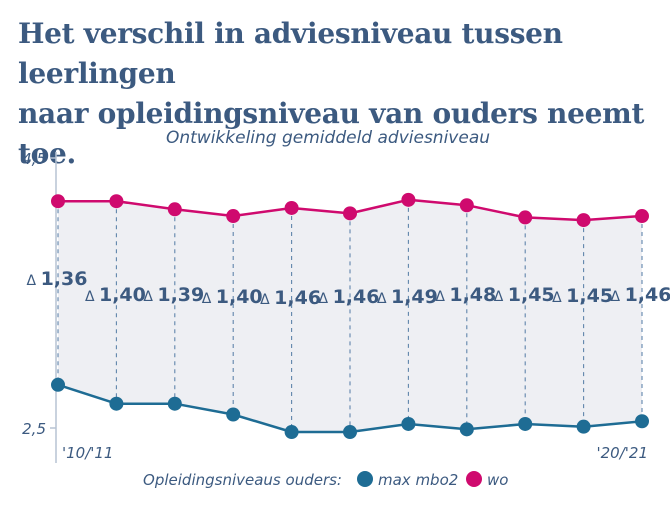  Describe the element at coordinates (242, 480) in the screenshot. I see `legend-title: Opleidingsniveaus ouders:` at that location.